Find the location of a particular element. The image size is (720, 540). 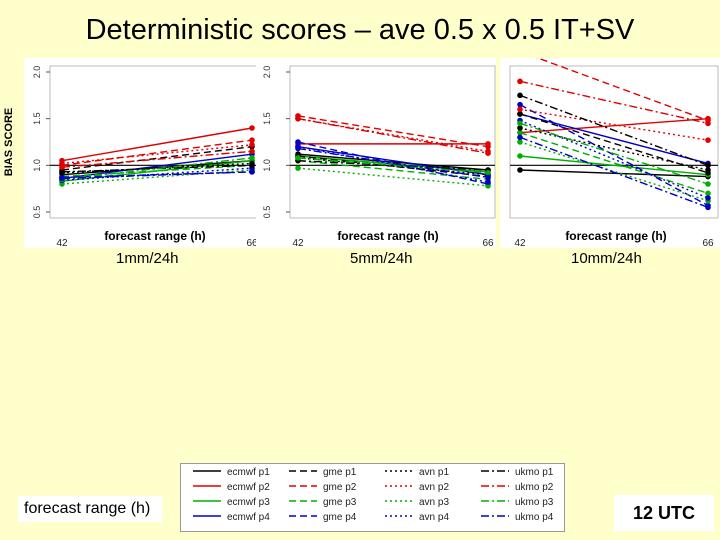

y-tick-label: 1.0 is located at coordinates (37, 165).